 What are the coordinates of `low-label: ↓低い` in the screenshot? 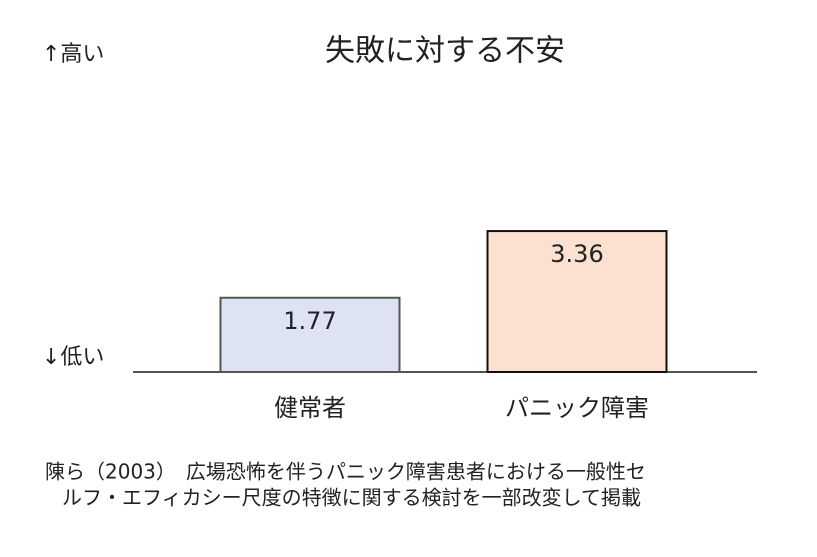 It's located at (73, 357).